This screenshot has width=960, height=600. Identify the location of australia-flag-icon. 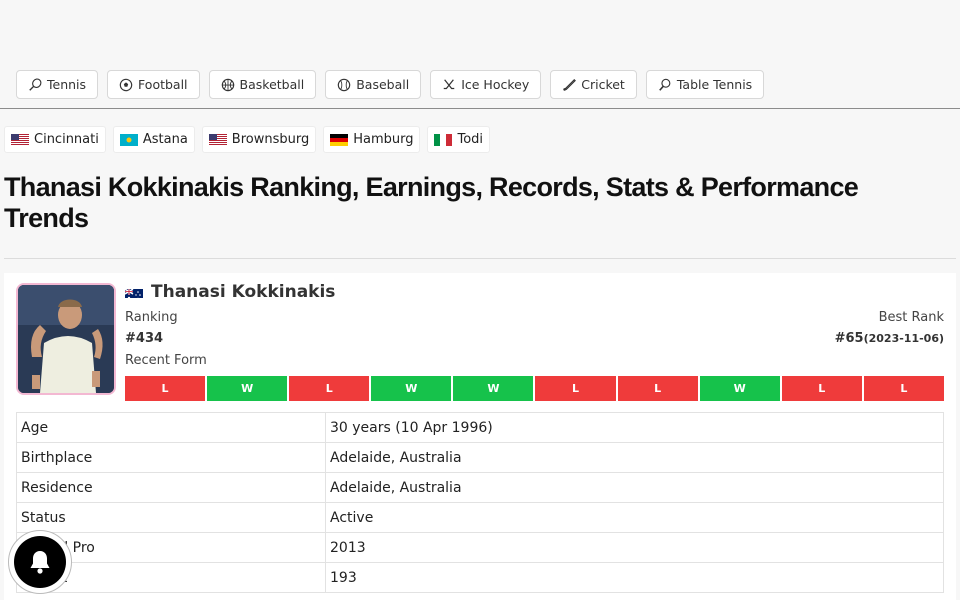
(134, 292).